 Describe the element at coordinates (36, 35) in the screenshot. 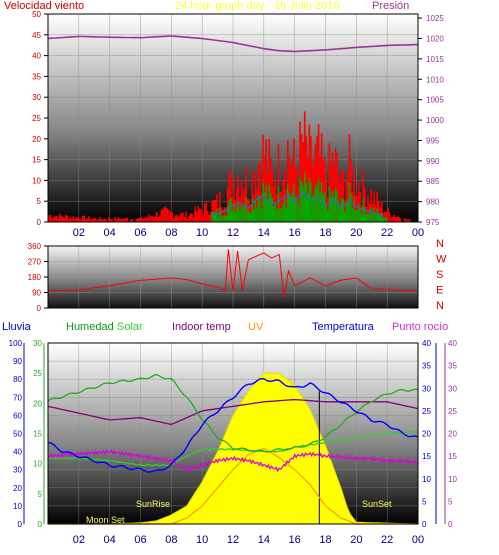

I see `y-tick-label-left: 45` at that location.